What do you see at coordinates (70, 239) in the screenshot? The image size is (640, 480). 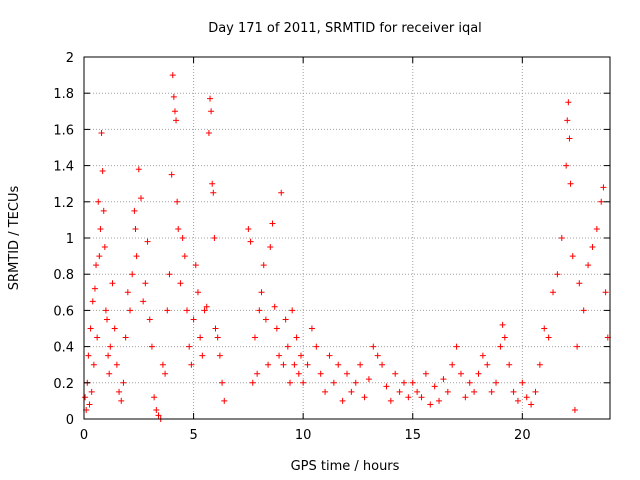 I see `y-tick-label: 1` at bounding box center [70, 239].